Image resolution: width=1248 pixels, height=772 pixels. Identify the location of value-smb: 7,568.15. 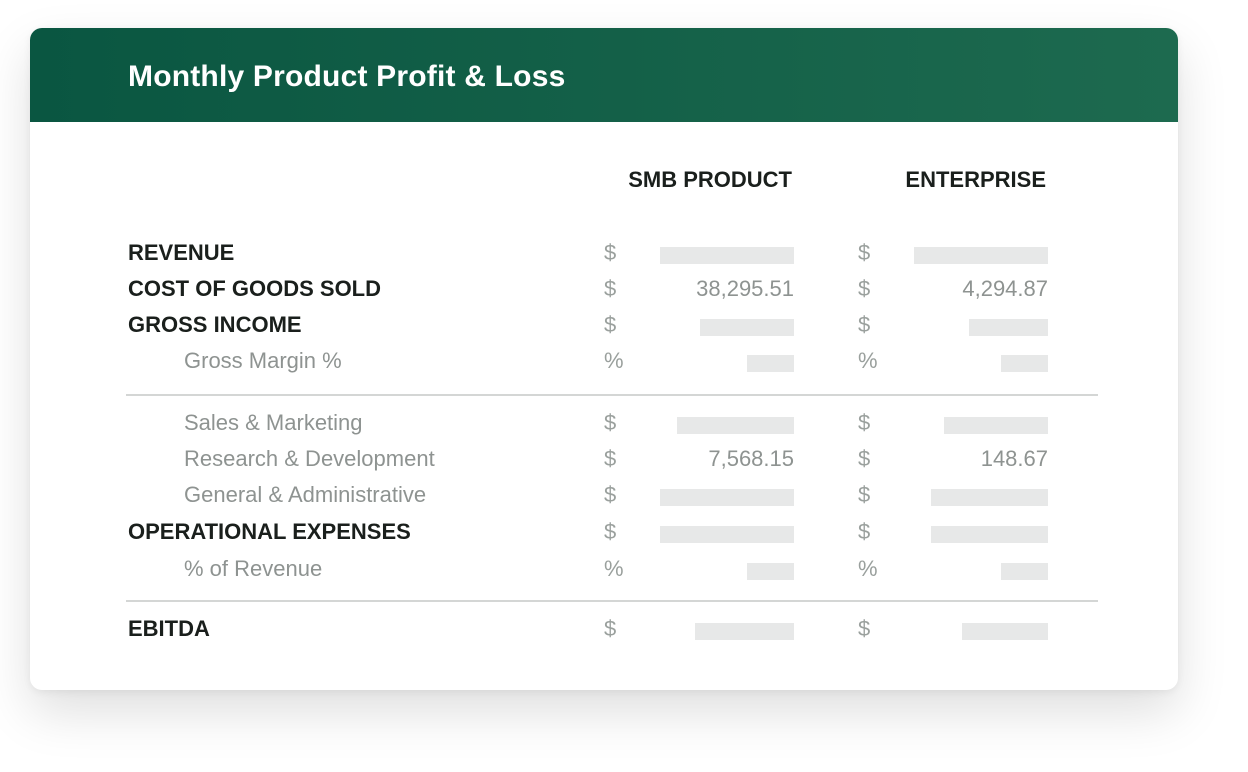
(751, 458).